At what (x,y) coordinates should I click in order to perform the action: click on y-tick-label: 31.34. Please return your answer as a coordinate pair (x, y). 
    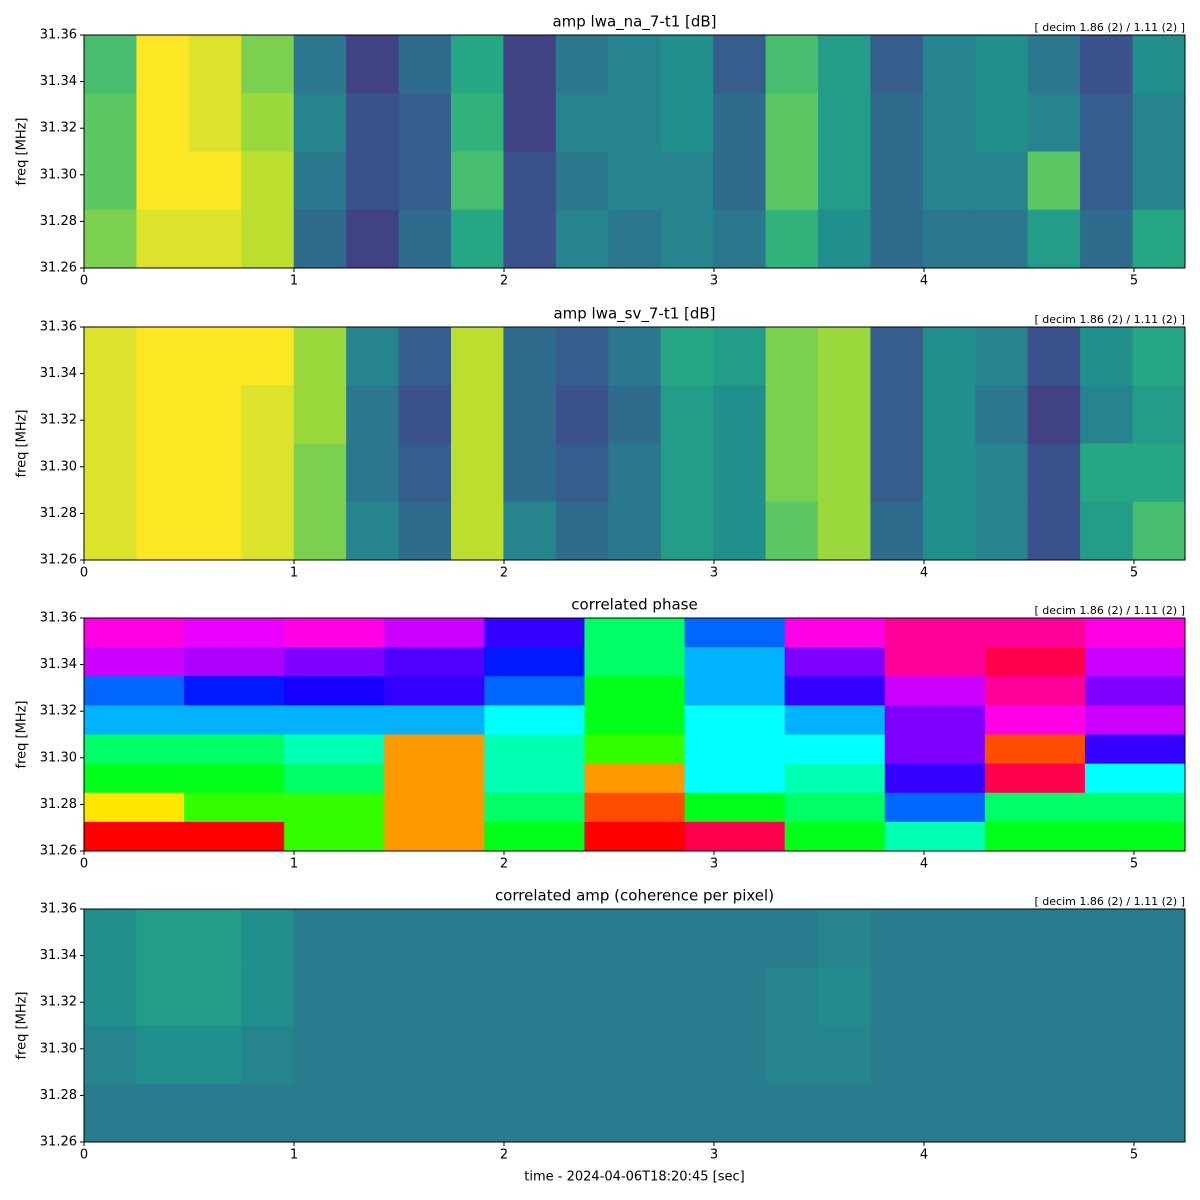
    Looking at the image, I should click on (58, 81).